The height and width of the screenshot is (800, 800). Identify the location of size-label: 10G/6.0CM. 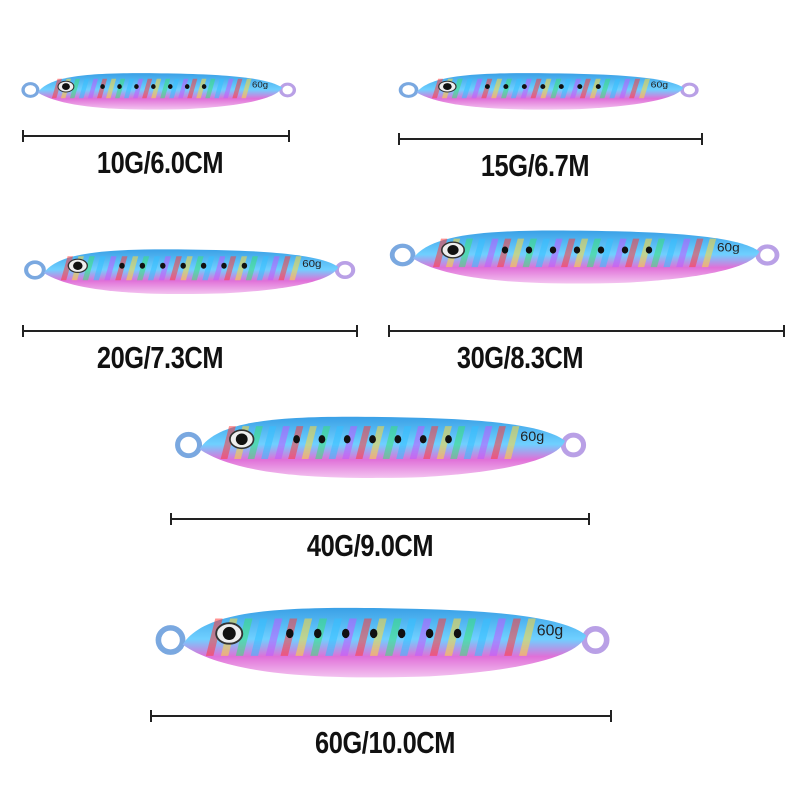
(160, 162).